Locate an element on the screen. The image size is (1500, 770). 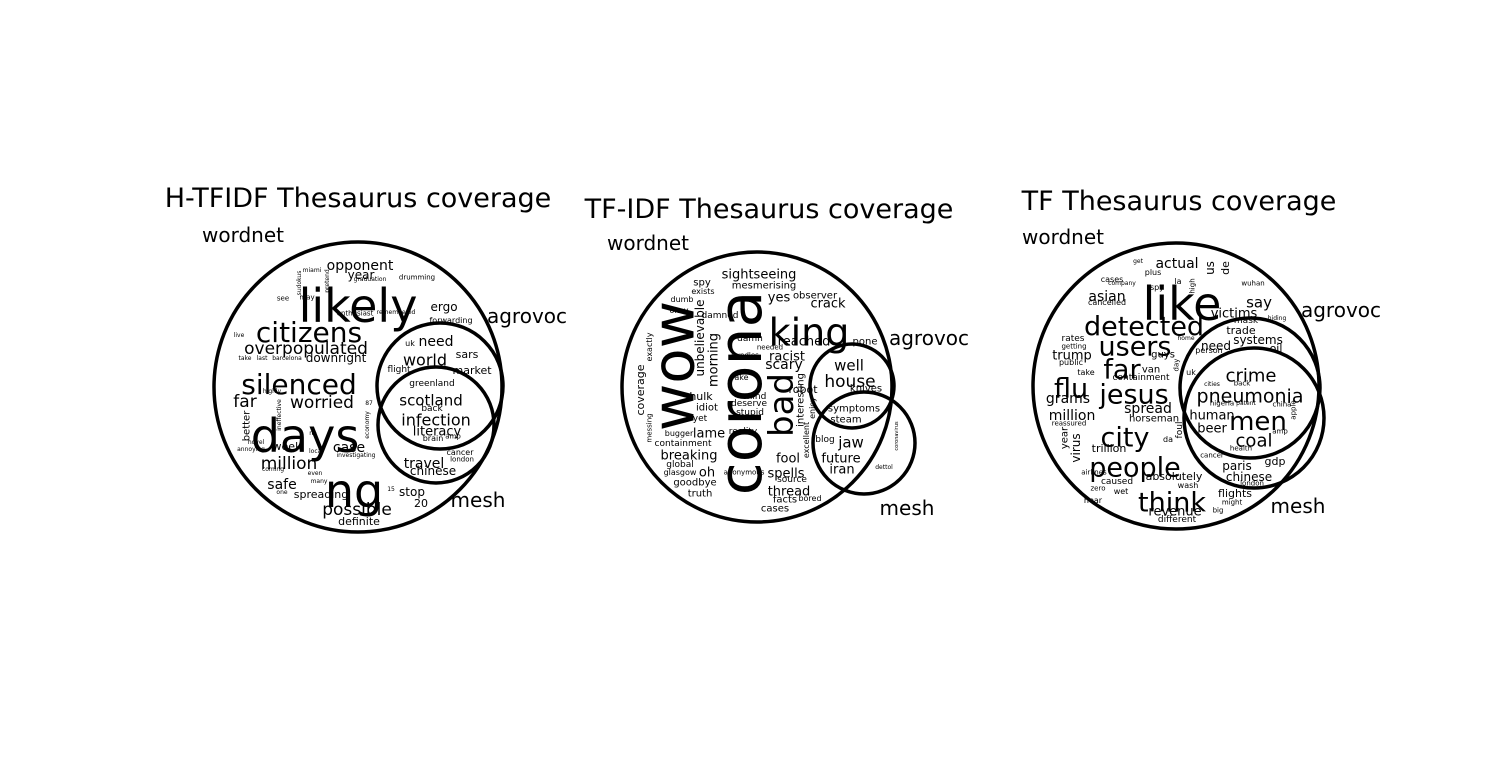
word-person: person is located at coordinates (1208, 350).